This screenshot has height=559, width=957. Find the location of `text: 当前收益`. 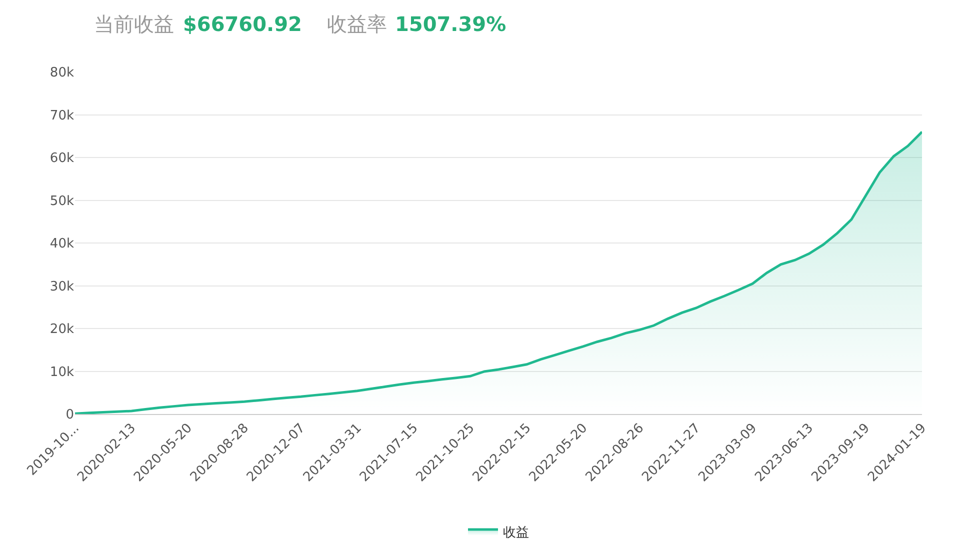

text: 当前收益 is located at coordinates (134, 24).